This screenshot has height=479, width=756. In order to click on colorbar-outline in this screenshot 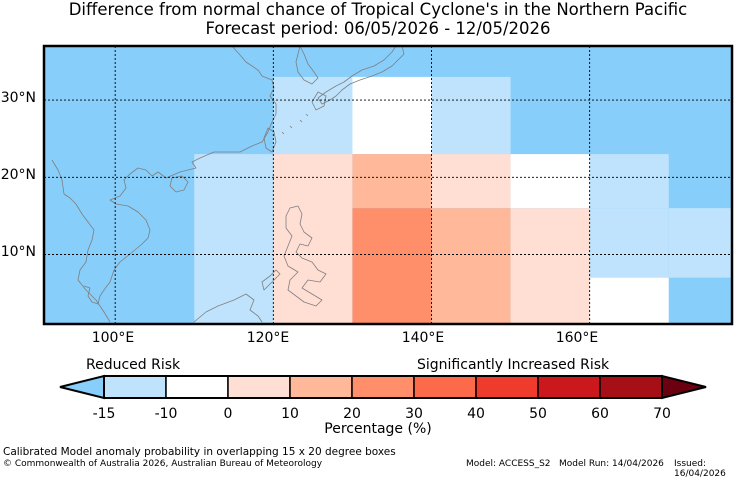, I will do `click(383, 387)`.